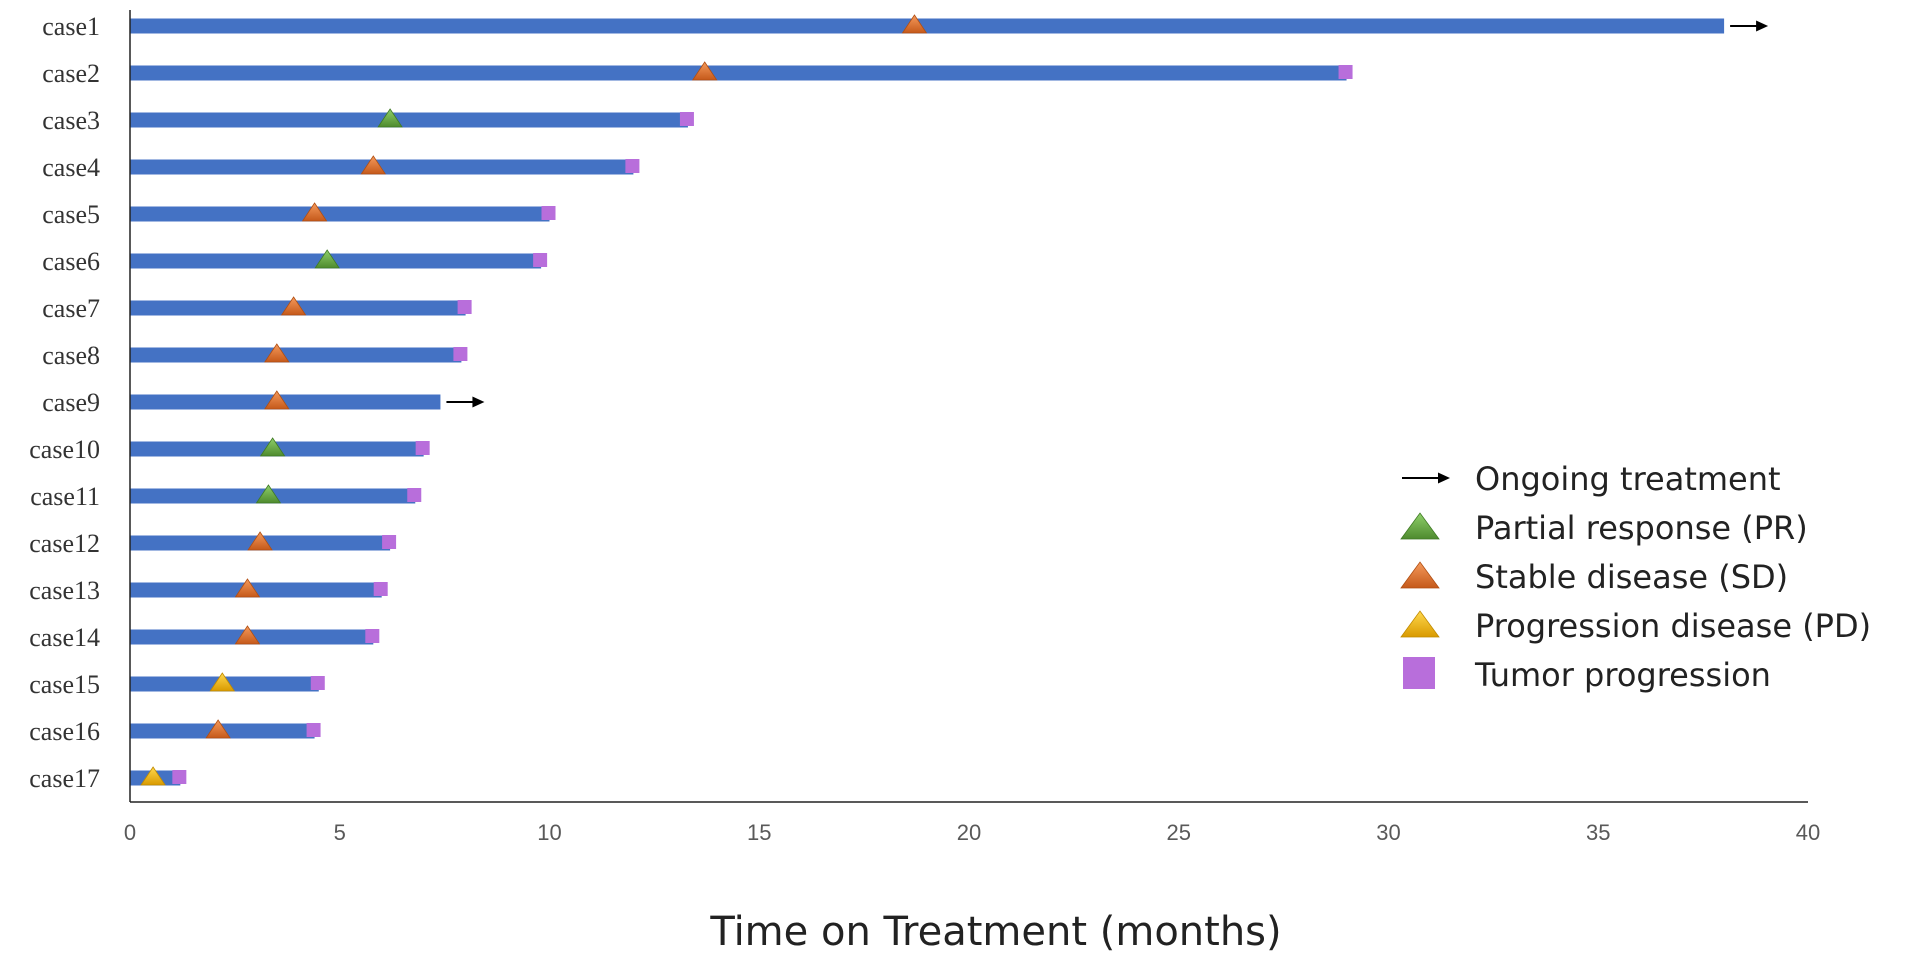  I want to click on case-row-case16, so click(225, 729).